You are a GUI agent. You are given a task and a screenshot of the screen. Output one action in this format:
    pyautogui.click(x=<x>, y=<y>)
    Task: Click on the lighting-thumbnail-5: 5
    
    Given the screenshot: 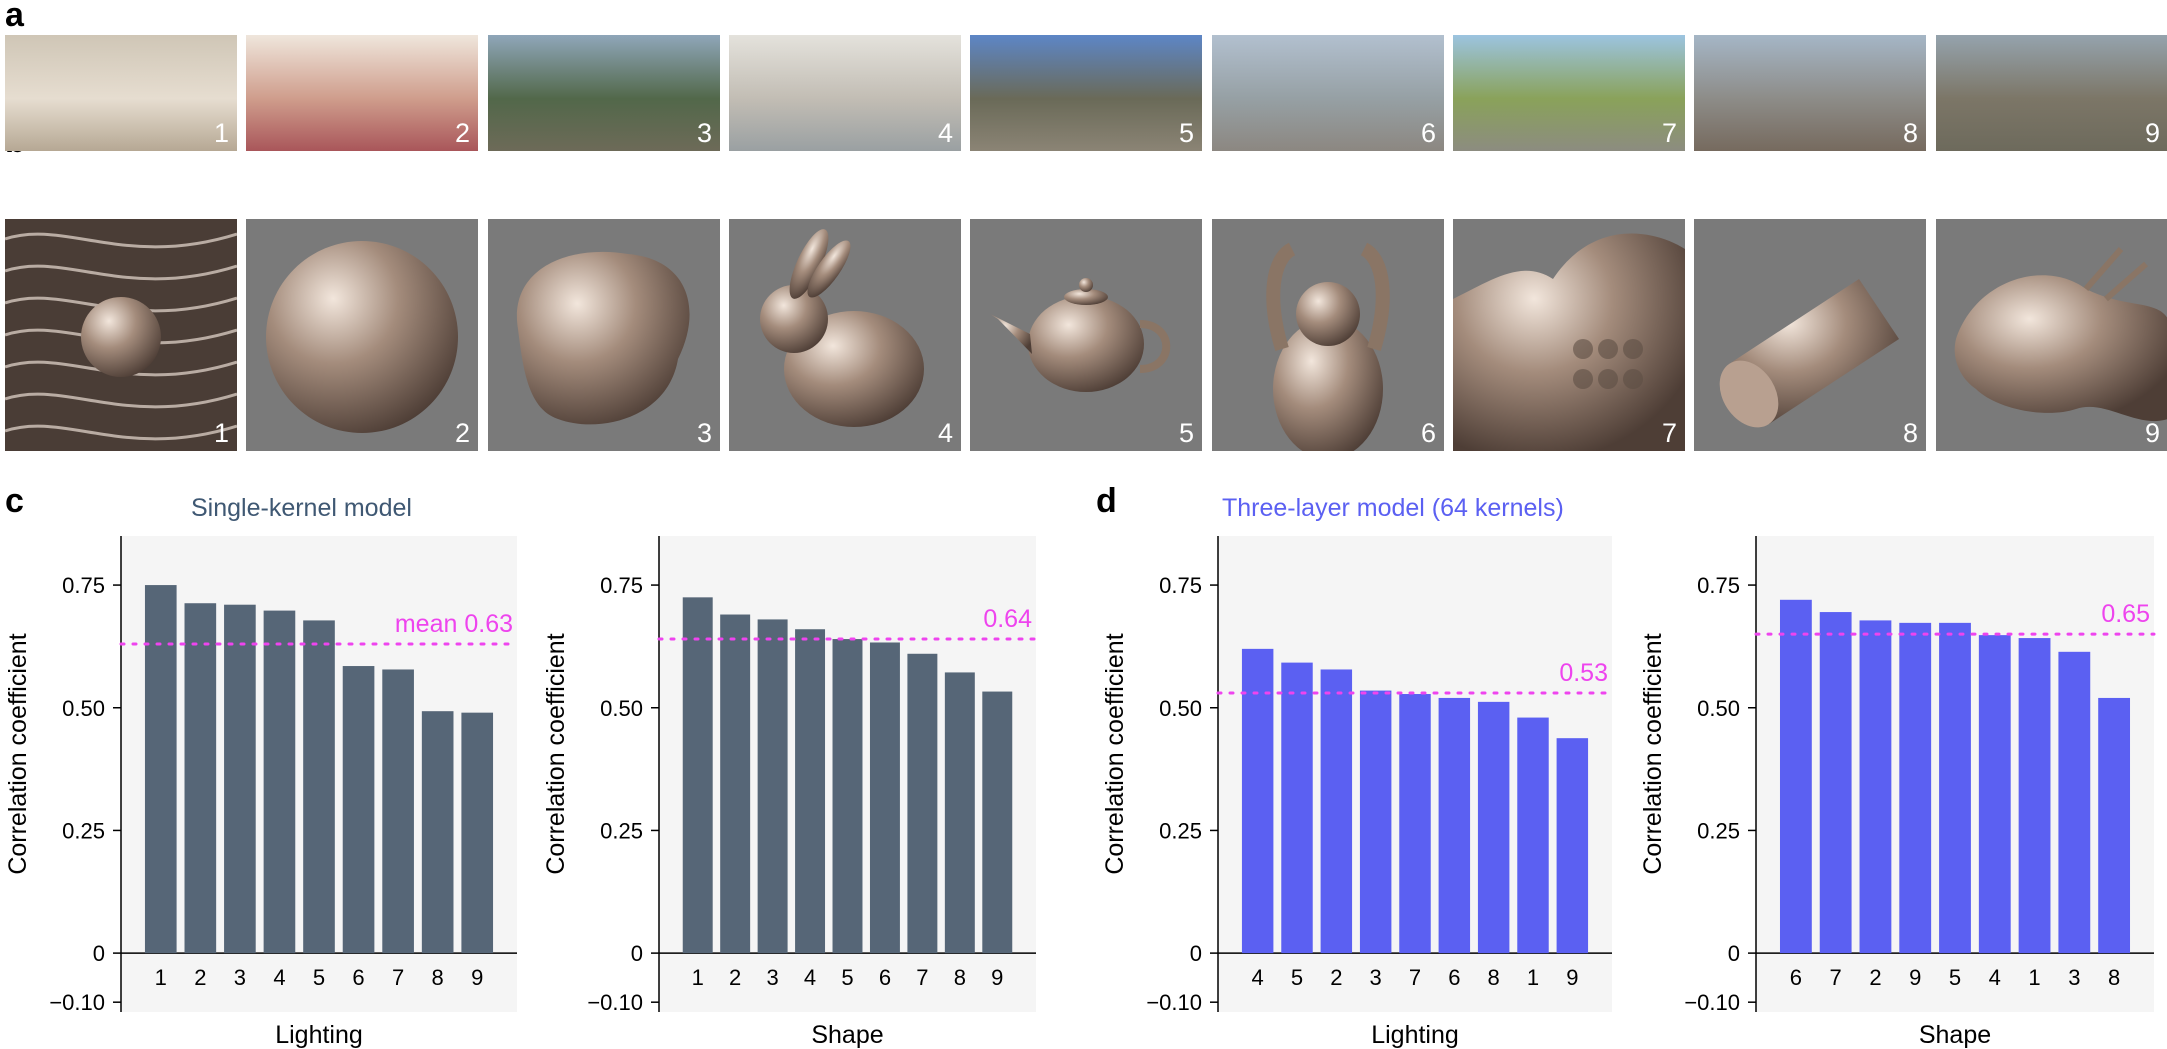 What is the action you would take?
    pyautogui.click(x=1086, y=93)
    